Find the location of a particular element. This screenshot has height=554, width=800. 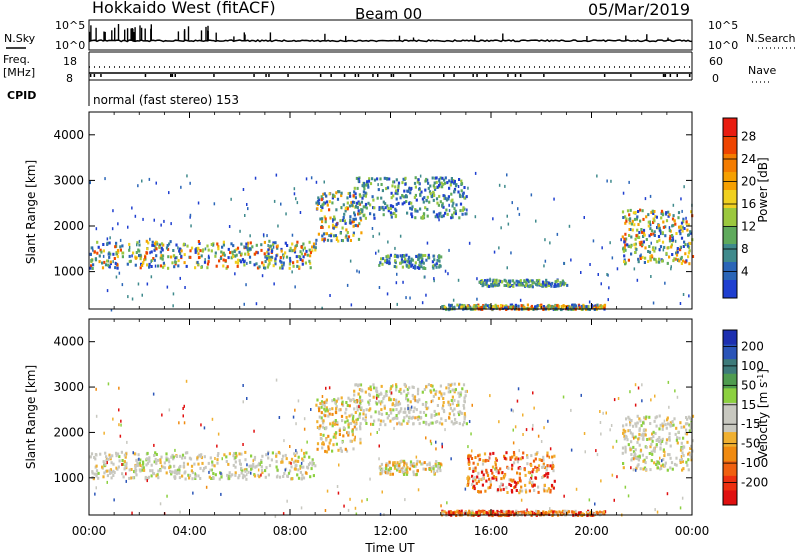

station-title: Hokkaido West (fitACF) is located at coordinates (184, 8).